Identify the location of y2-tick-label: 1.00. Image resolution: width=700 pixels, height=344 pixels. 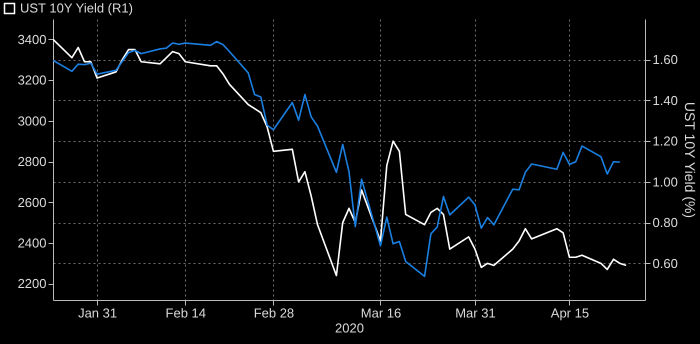
(665, 182).